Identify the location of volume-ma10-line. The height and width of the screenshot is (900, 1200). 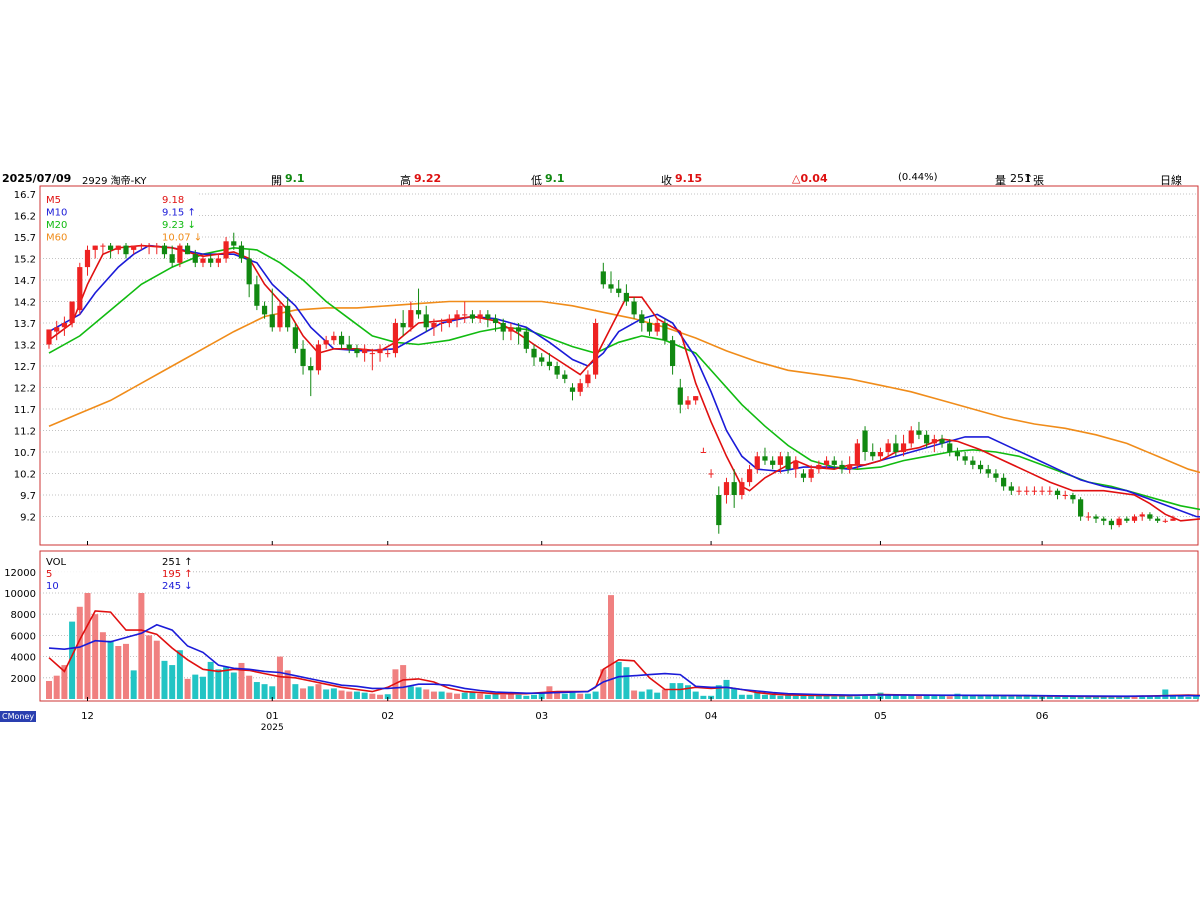
(624, 660).